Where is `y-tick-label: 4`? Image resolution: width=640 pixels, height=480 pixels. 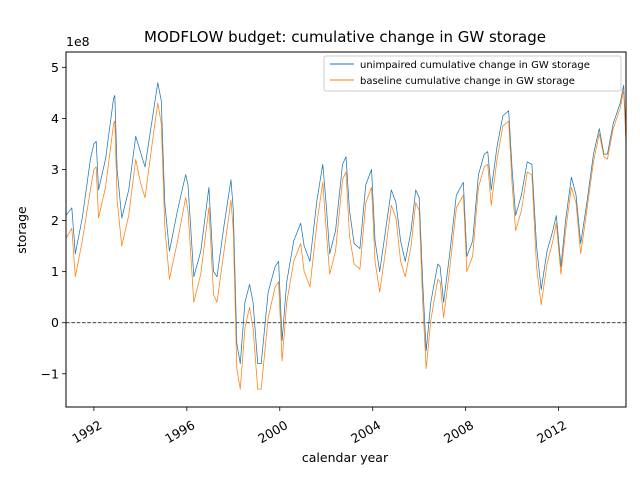 y-tick-label: 4 is located at coordinates (55, 118).